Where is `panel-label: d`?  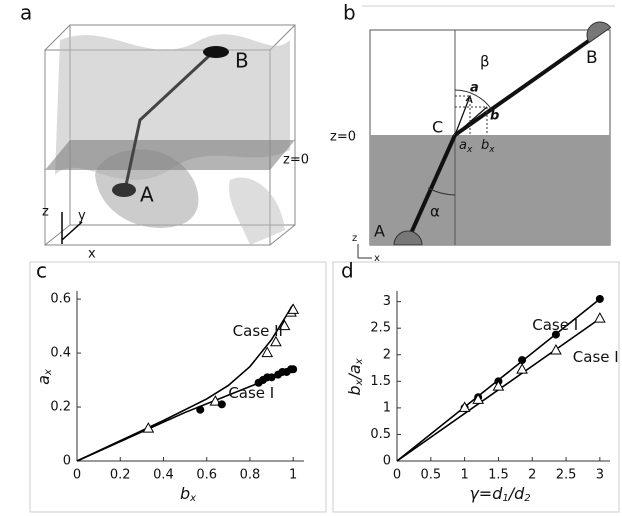 panel-label: d is located at coordinates (347, 271).